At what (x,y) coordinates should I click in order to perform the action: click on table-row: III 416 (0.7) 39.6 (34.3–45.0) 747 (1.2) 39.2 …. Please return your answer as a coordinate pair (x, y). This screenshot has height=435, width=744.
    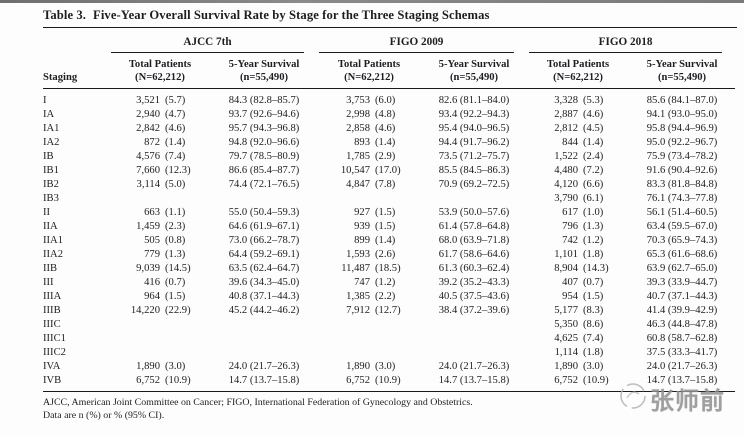
    Looking at the image, I should click on (389, 283).